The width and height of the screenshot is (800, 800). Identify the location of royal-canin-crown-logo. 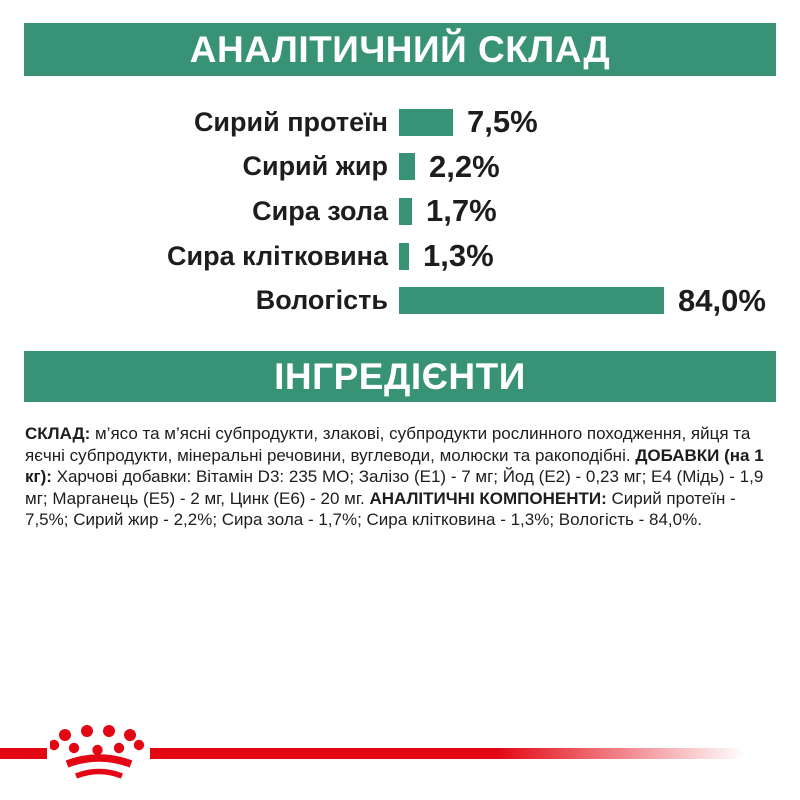
(97, 752).